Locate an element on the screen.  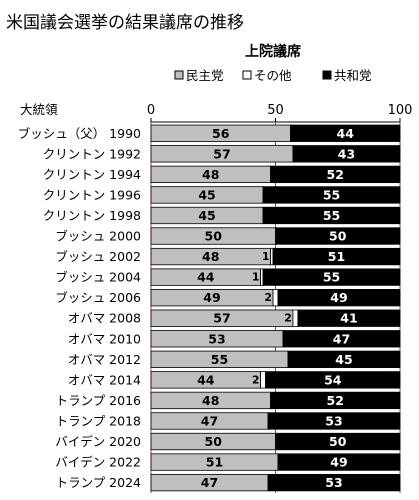
data-label-rep: 44 is located at coordinates (346, 133).